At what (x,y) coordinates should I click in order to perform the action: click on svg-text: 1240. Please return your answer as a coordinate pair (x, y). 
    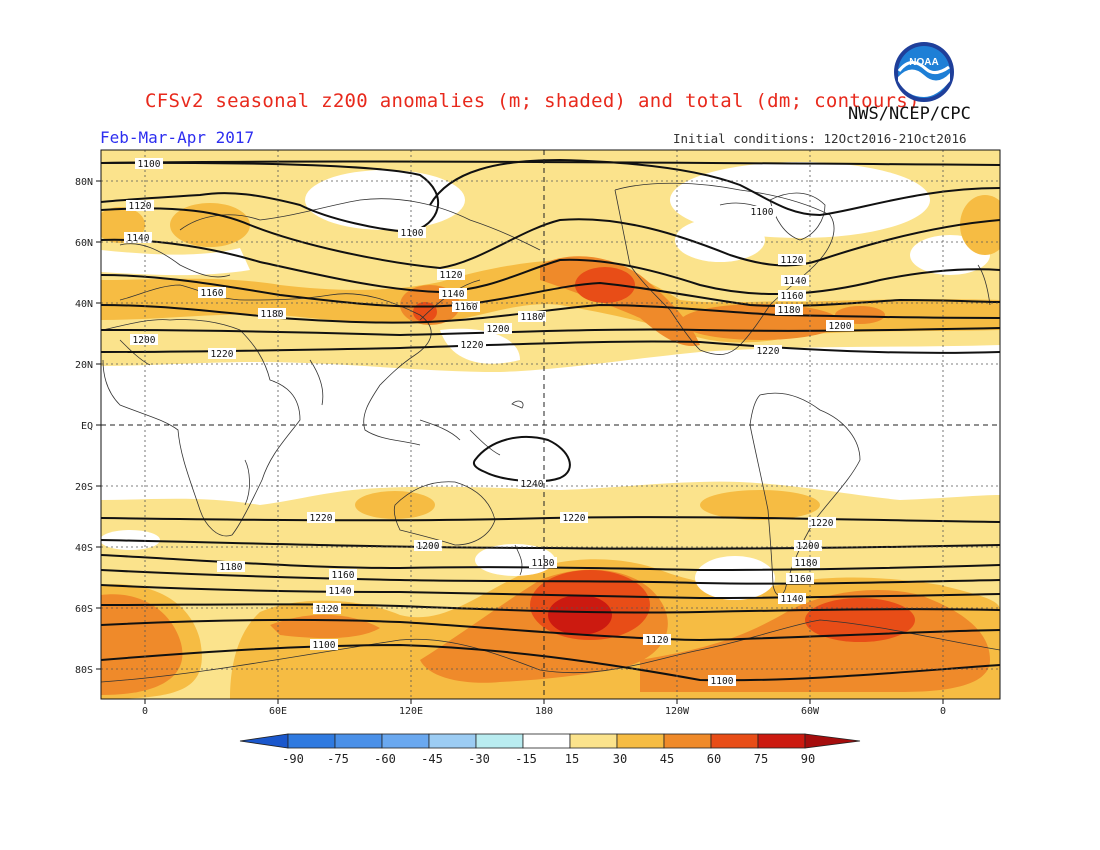
    Looking at the image, I should click on (532, 484).